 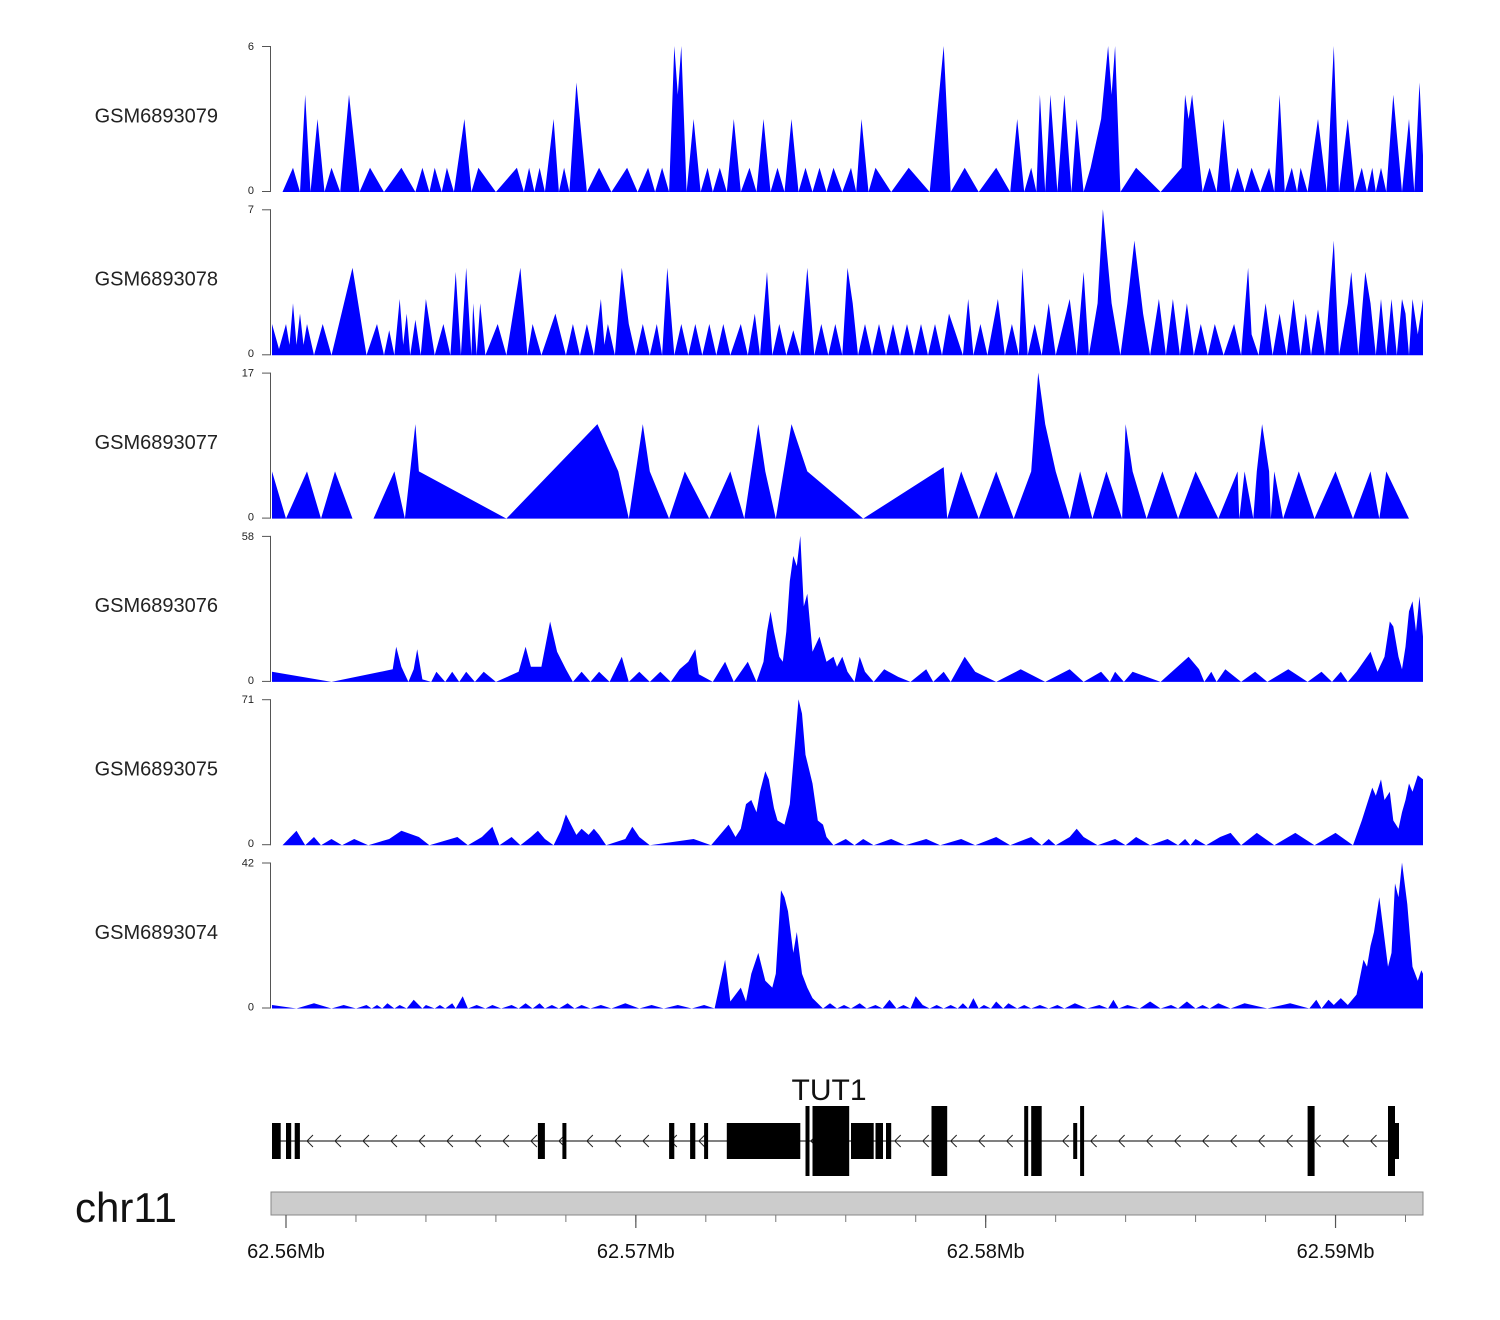 What do you see at coordinates (251, 210) in the screenshot?
I see `y-max-label: 7` at bounding box center [251, 210].